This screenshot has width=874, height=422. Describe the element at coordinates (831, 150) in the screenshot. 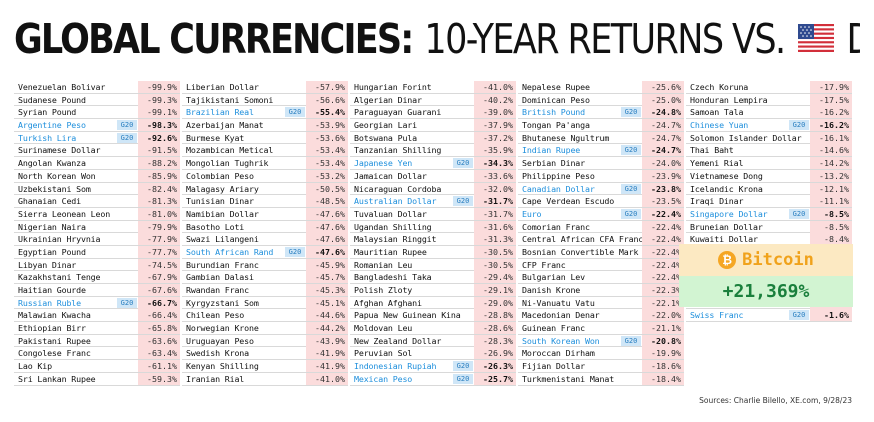

I see `return-value: -14.6%` at that location.